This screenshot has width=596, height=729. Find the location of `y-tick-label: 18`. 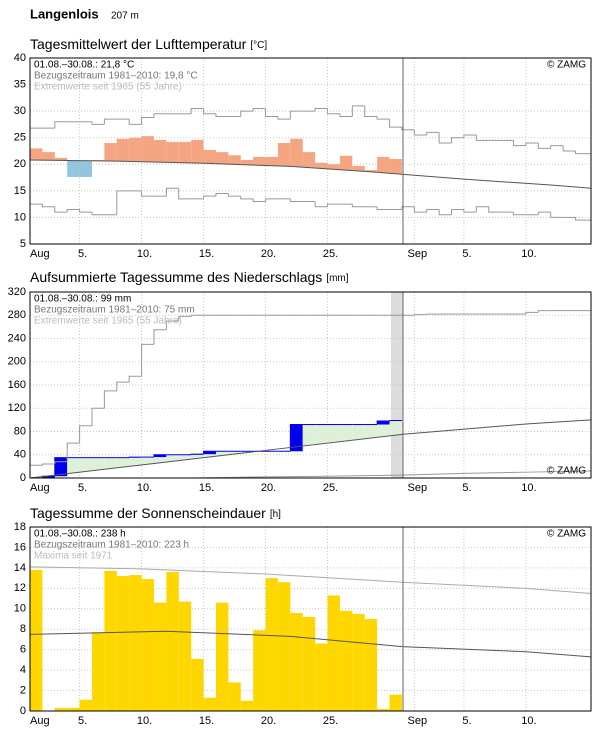

y-tick-label: 18 is located at coordinates (20, 527).